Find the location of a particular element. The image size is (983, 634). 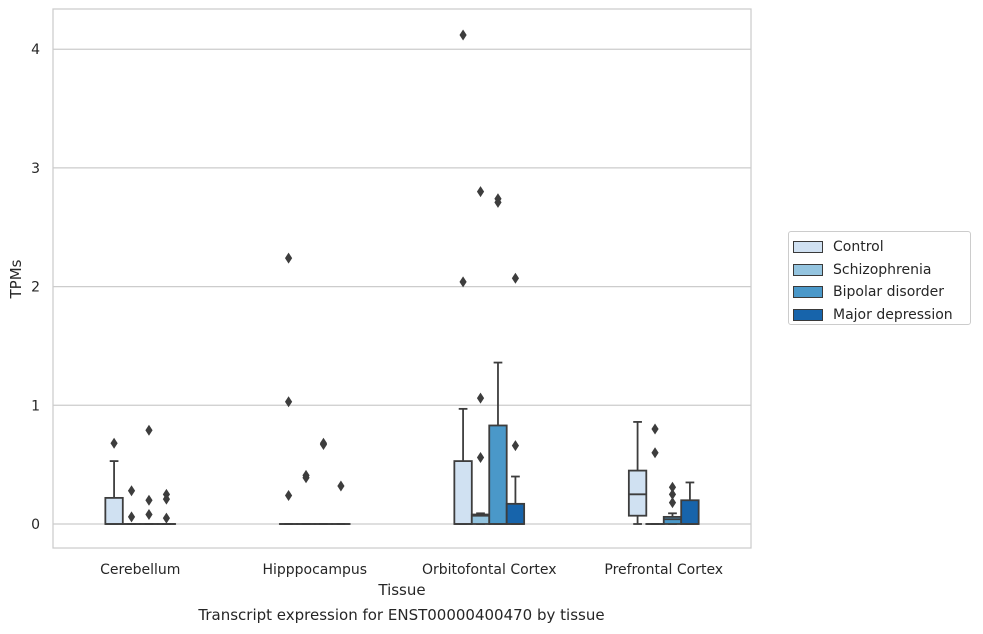

legend-label-schizophrenia: Schizophrenia is located at coordinates (882, 269).